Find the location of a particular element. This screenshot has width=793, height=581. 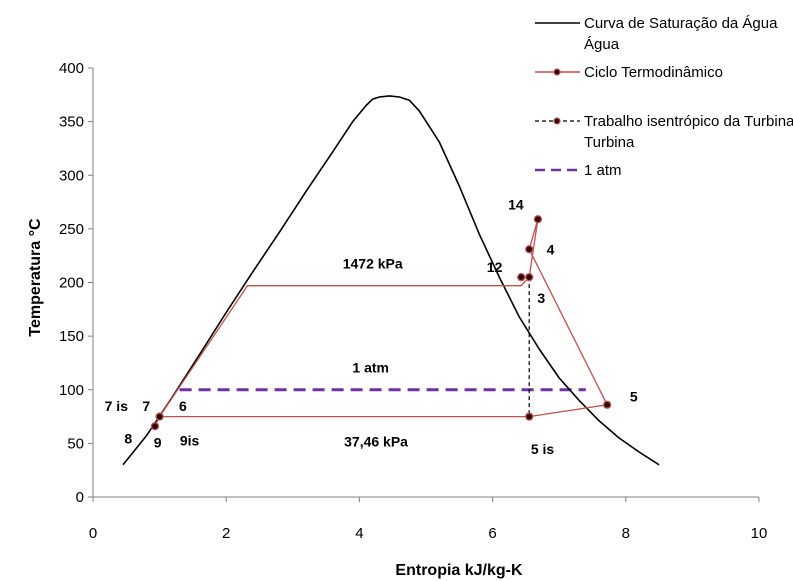

legend-item-cycle: Ciclo Termodinâmico is located at coordinates (629, 72).